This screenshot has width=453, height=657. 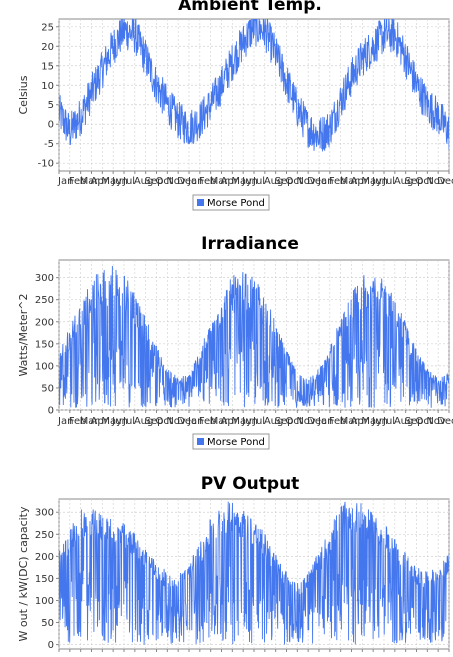 I want to click on legend-entry: Morse Pond, so click(x=236, y=203).